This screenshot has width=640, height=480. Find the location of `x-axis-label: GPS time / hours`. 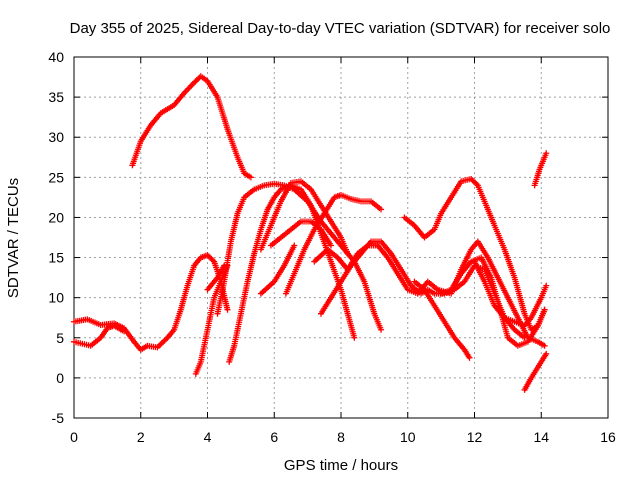

x-axis-label: GPS time / hours is located at coordinates (341, 465).